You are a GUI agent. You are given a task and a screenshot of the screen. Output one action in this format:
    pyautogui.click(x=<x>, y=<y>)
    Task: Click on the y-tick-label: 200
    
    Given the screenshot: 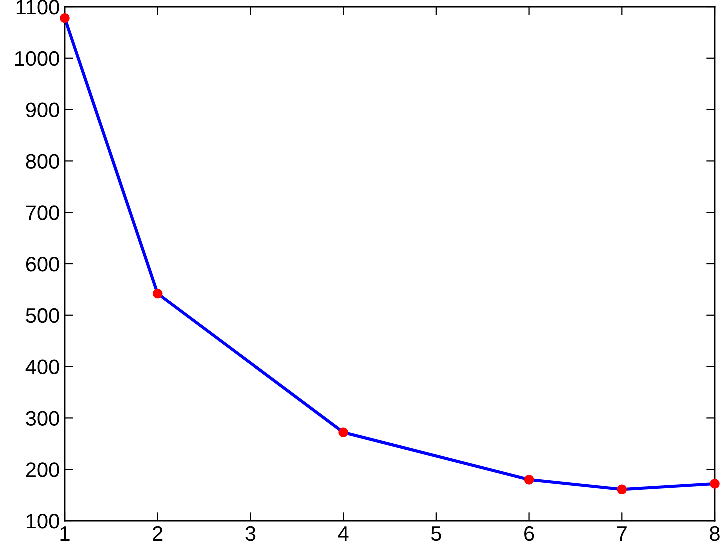 What is the action you would take?
    pyautogui.click(x=43, y=470)
    